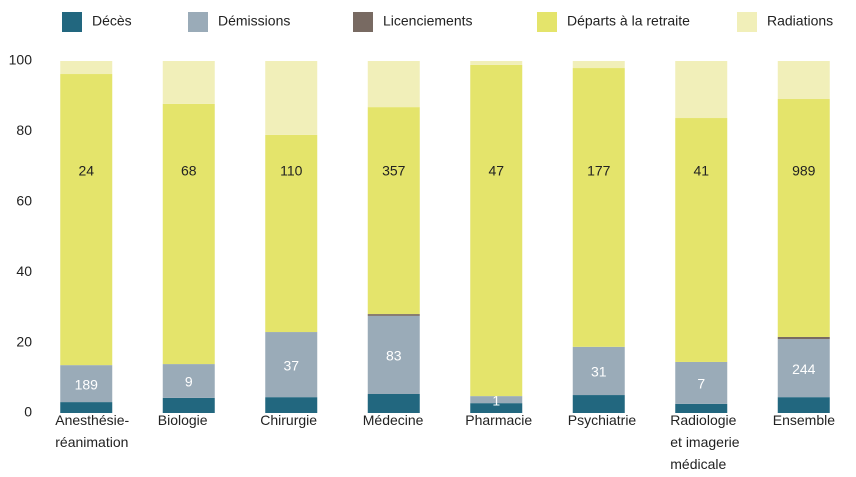 The image size is (856, 477). What do you see at coordinates (428, 21) in the screenshot?
I see `legend-label: Licenciements` at bounding box center [428, 21].